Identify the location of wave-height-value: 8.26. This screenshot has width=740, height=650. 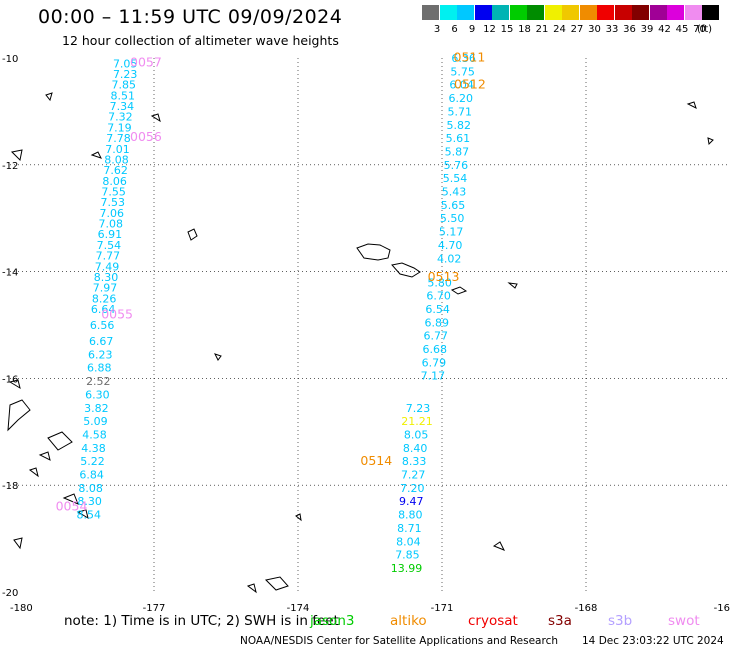
(104, 298).